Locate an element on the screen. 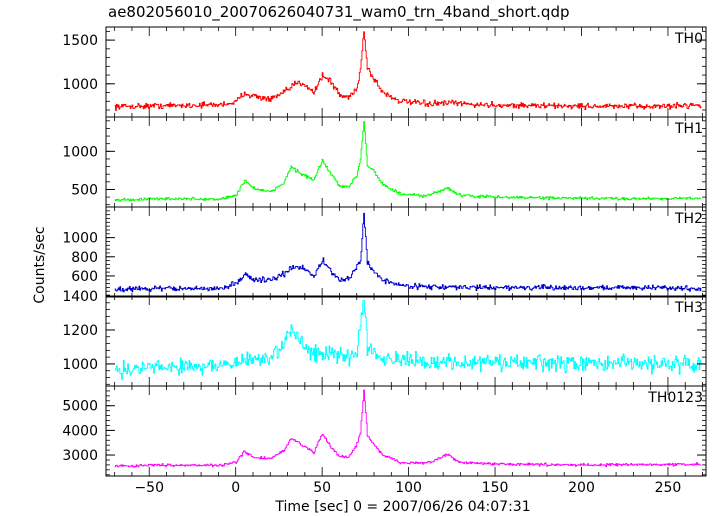 This screenshot has width=717, height=516. panel-label-th3: TH3 is located at coordinates (688, 308).